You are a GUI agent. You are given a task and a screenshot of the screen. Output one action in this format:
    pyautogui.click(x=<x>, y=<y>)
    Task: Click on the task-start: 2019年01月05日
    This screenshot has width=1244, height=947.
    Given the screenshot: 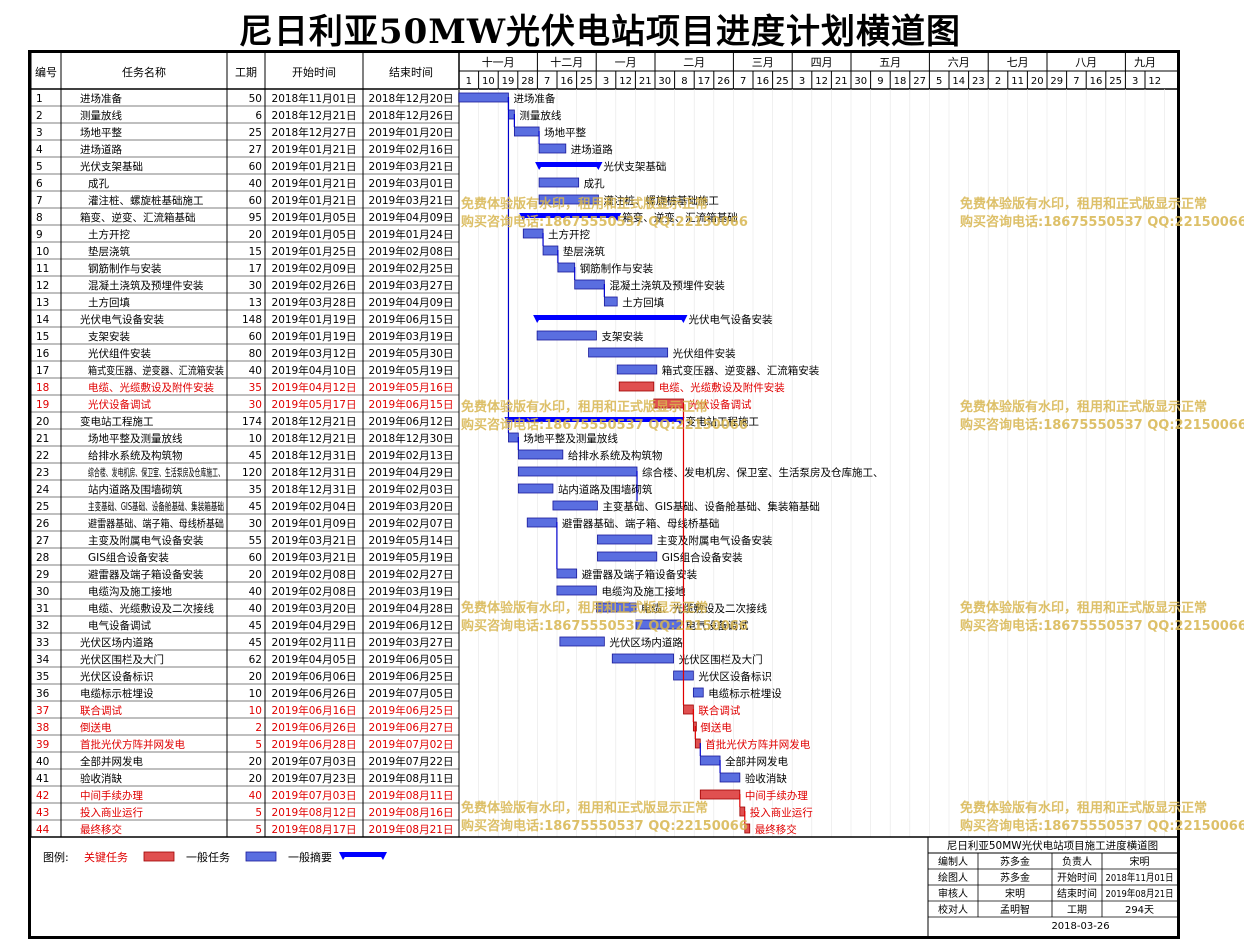 What is the action you would take?
    pyautogui.click(x=314, y=234)
    